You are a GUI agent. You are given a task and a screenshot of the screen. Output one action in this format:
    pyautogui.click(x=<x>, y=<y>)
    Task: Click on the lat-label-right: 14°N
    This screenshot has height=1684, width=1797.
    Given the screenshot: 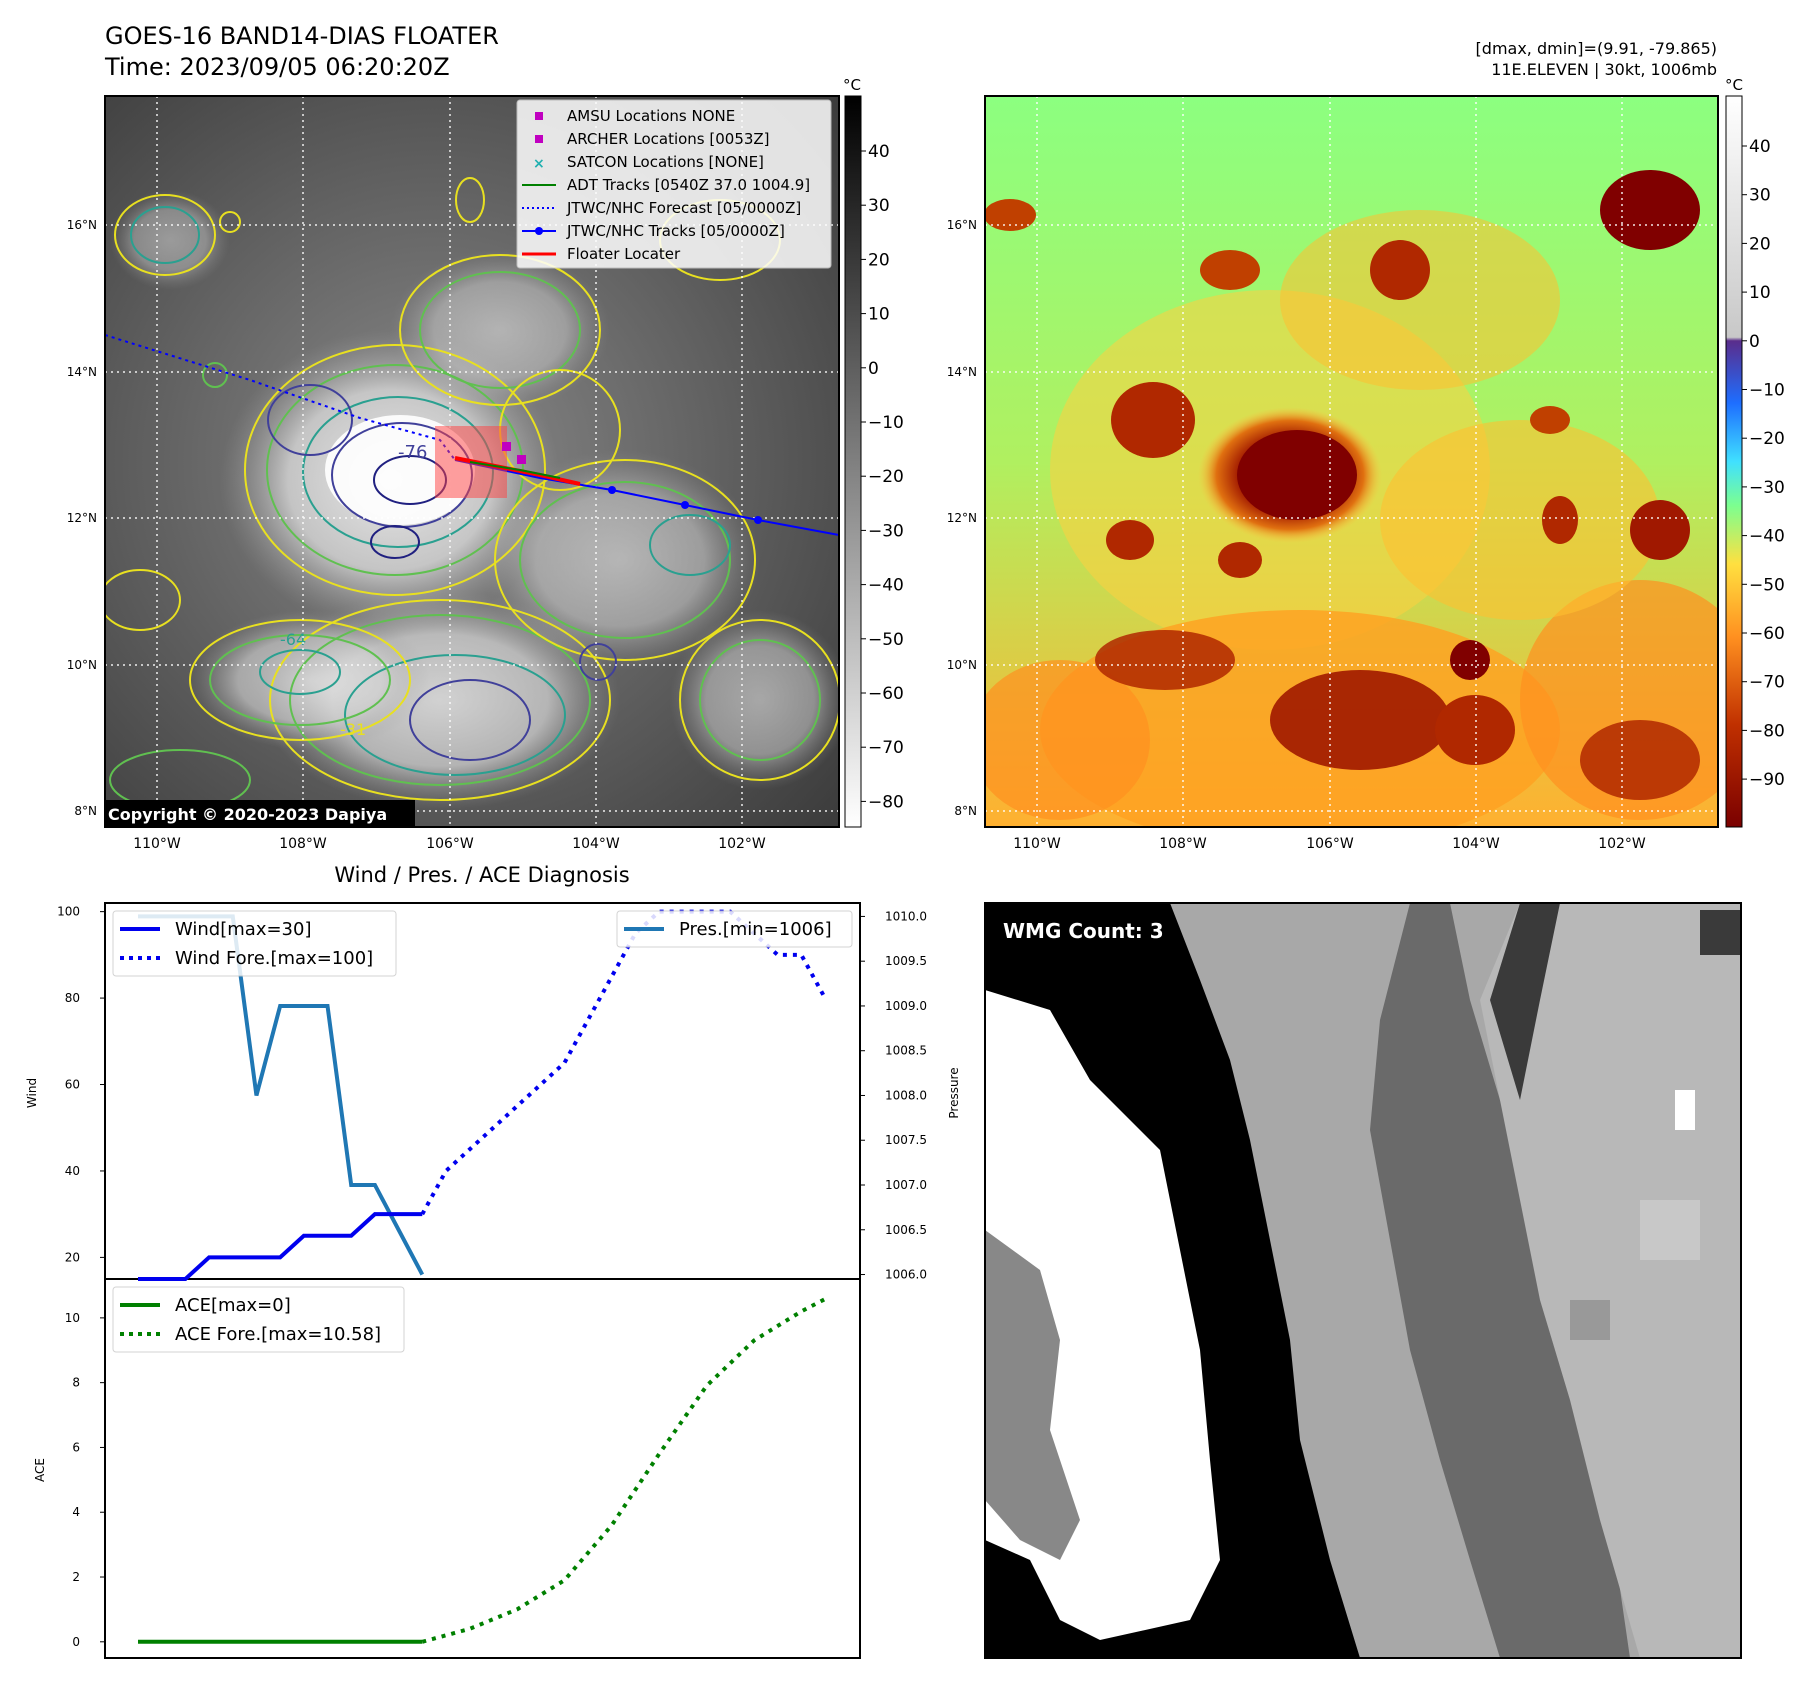 What is the action you would take?
    pyautogui.click(x=962, y=372)
    